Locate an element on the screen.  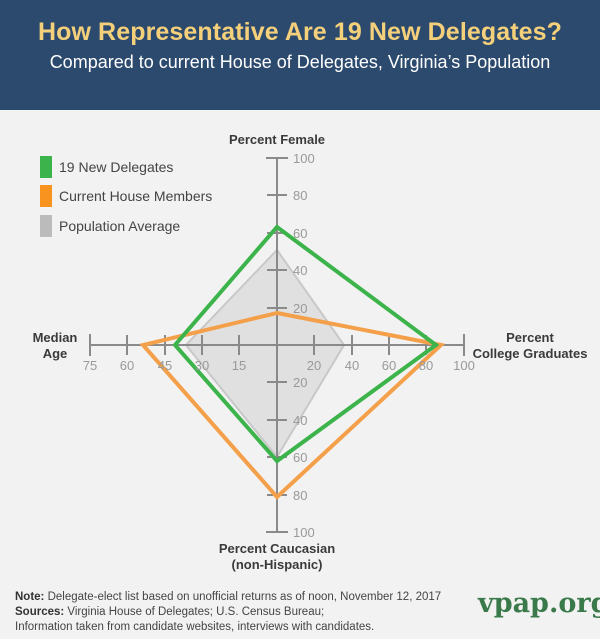
axis-title-line: (non-Hispanic) is located at coordinates (277, 564).